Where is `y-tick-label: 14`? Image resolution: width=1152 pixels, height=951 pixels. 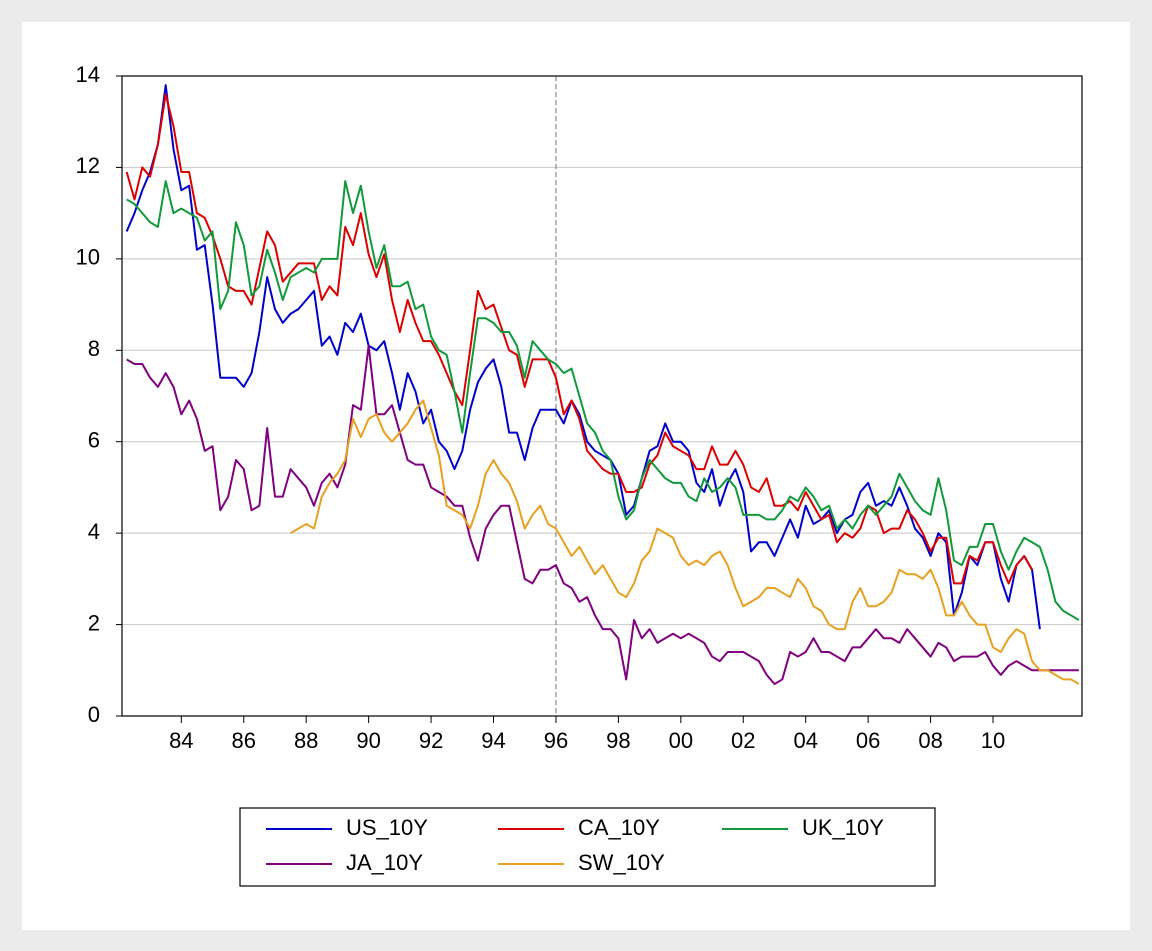
y-tick-label: 14 is located at coordinates (88, 74).